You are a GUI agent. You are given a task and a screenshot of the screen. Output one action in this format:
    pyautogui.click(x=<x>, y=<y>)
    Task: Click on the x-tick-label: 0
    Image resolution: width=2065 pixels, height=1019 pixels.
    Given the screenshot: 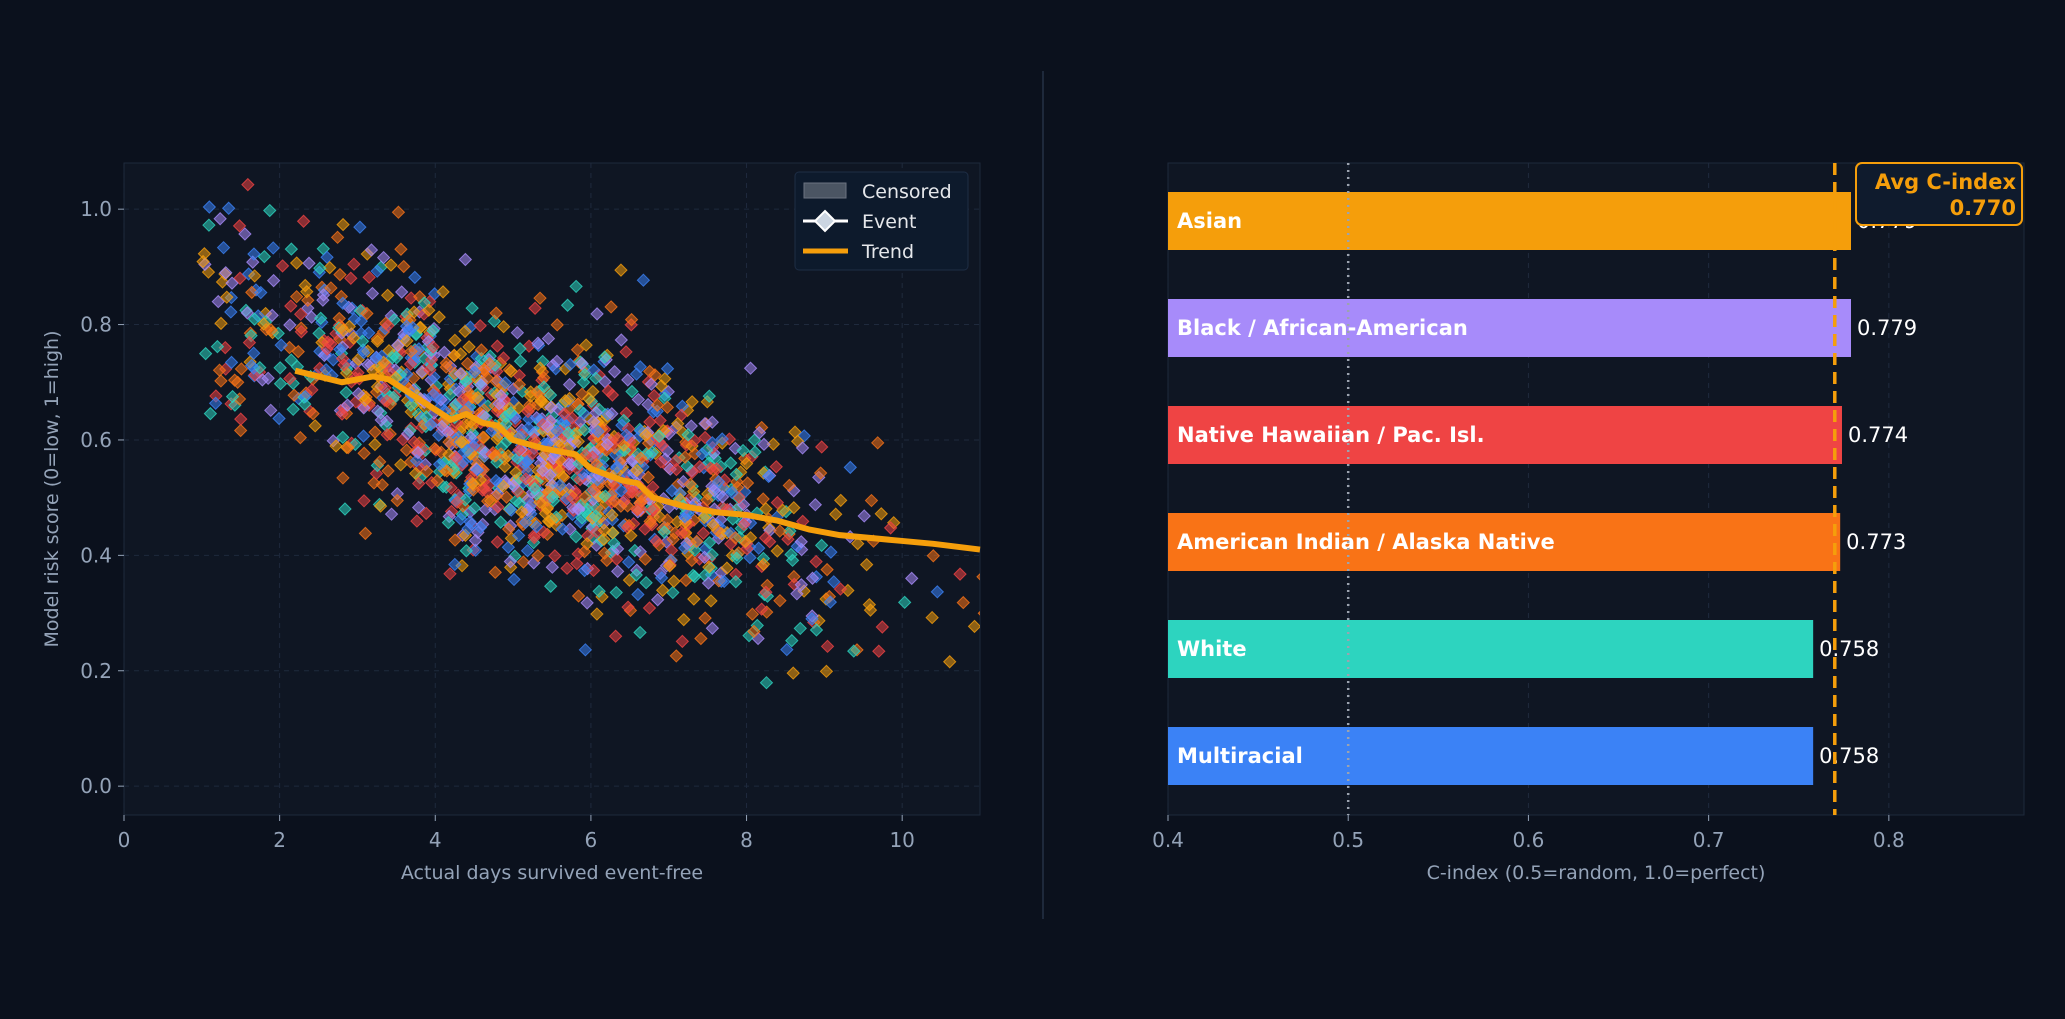 What is the action you would take?
    pyautogui.click(x=124, y=840)
    